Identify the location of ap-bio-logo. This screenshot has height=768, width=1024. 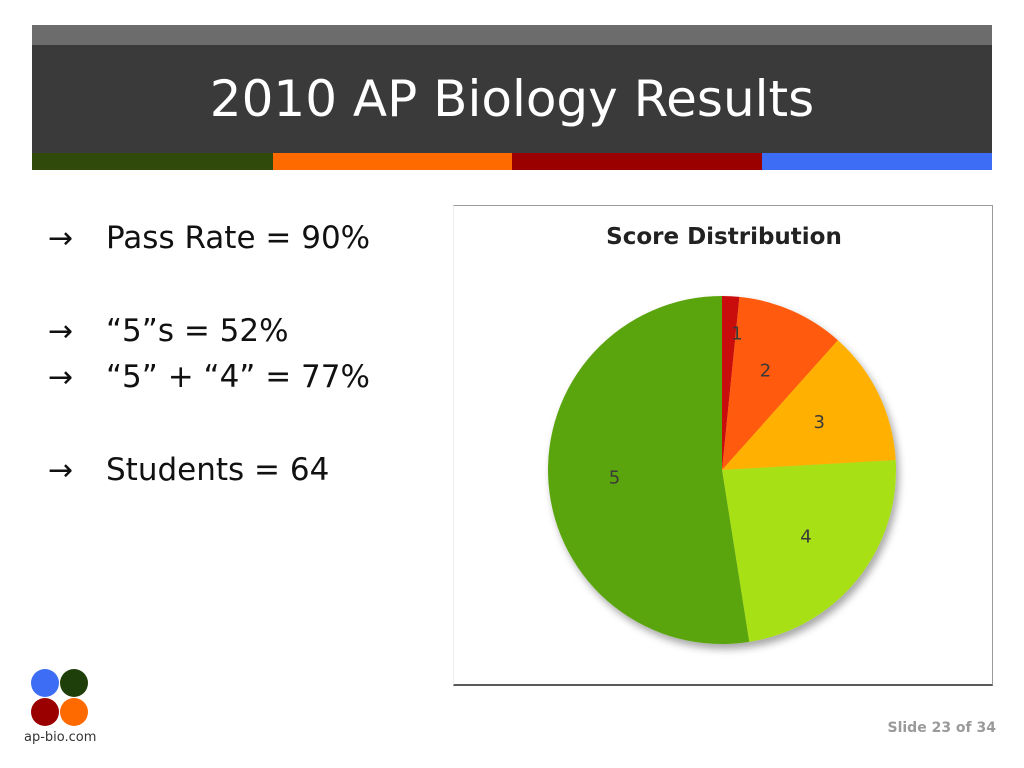
(60, 698).